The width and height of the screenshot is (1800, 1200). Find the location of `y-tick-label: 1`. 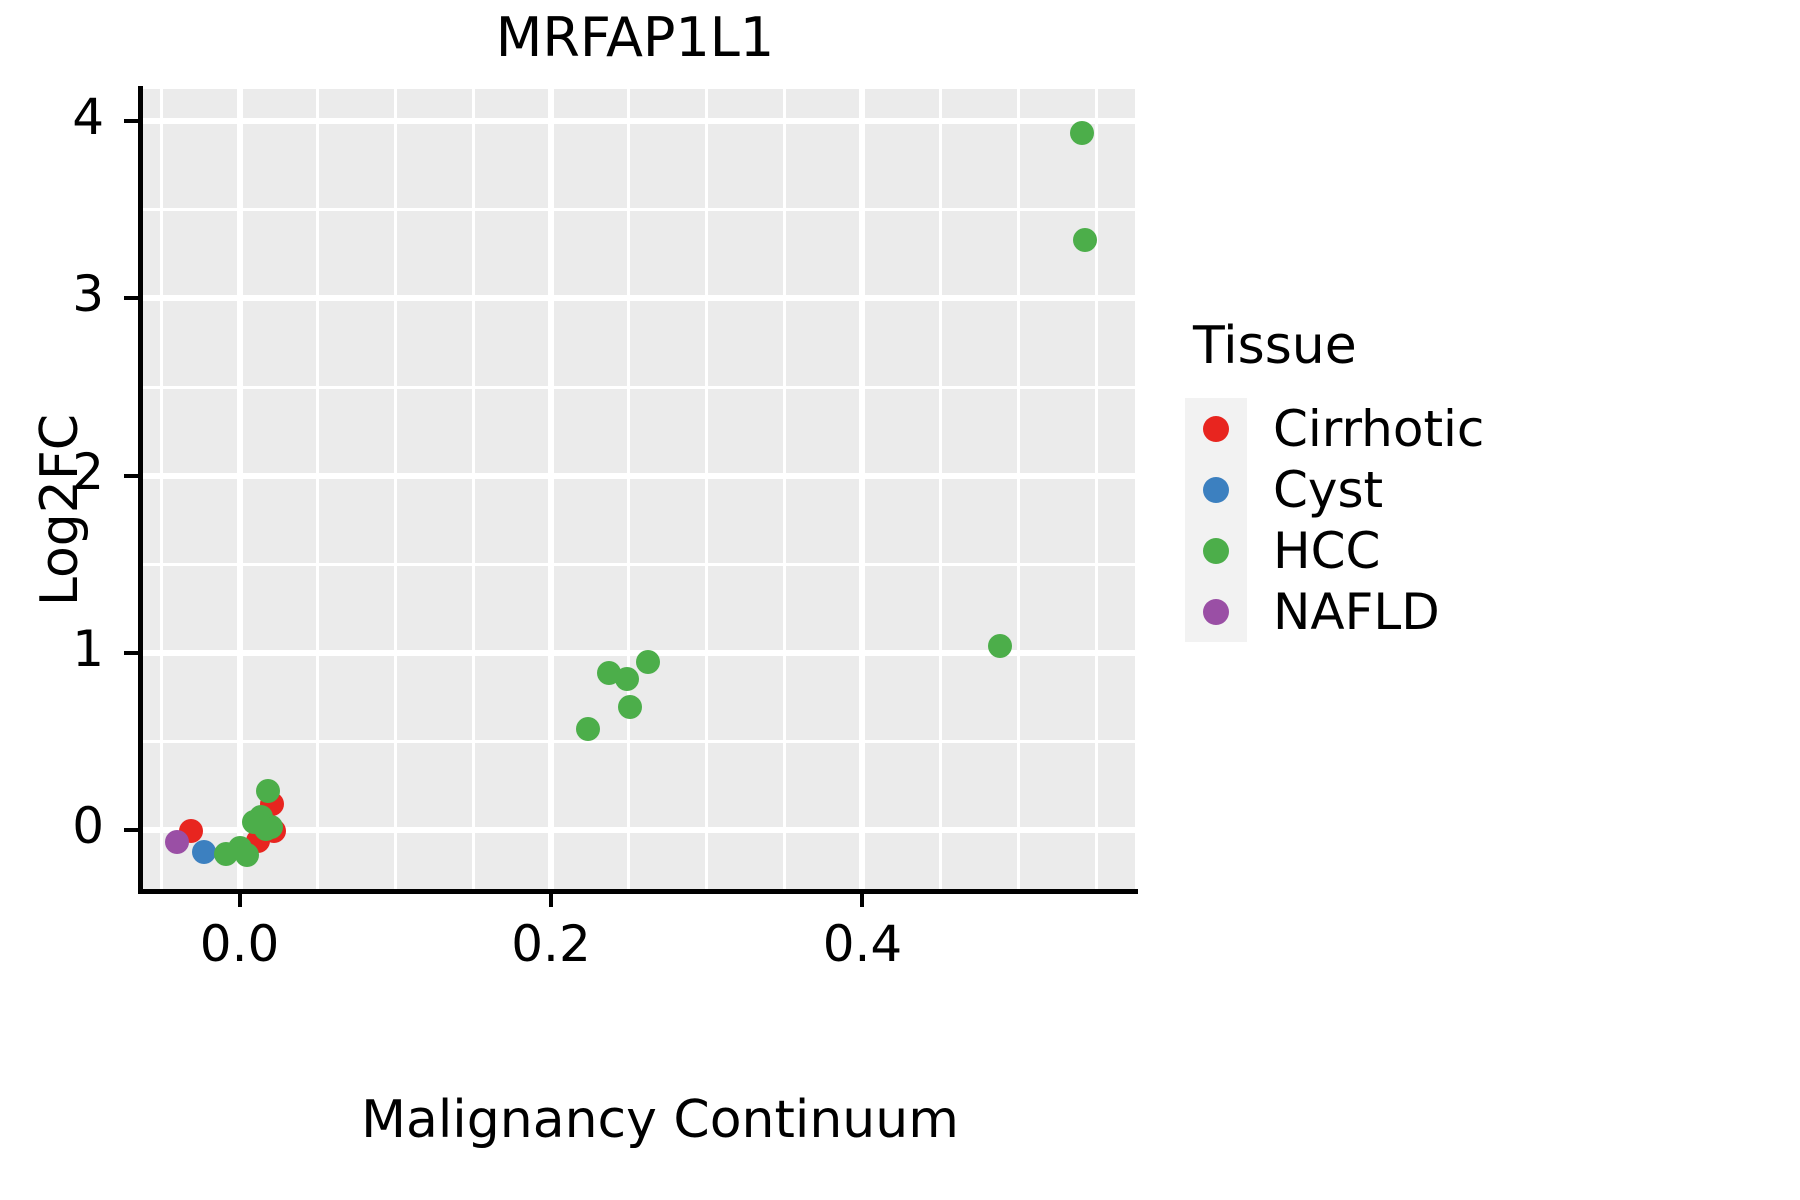

y-tick-label: 1 is located at coordinates (88, 649).